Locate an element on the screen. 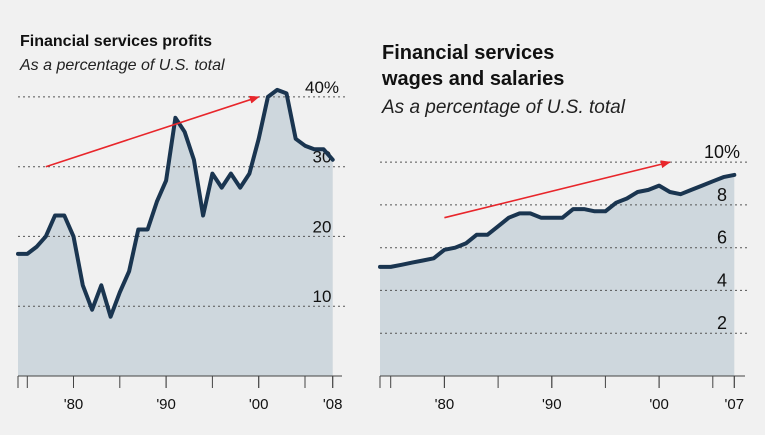 This screenshot has width=765, height=435. right-y-tick-label: 6 is located at coordinates (722, 238).